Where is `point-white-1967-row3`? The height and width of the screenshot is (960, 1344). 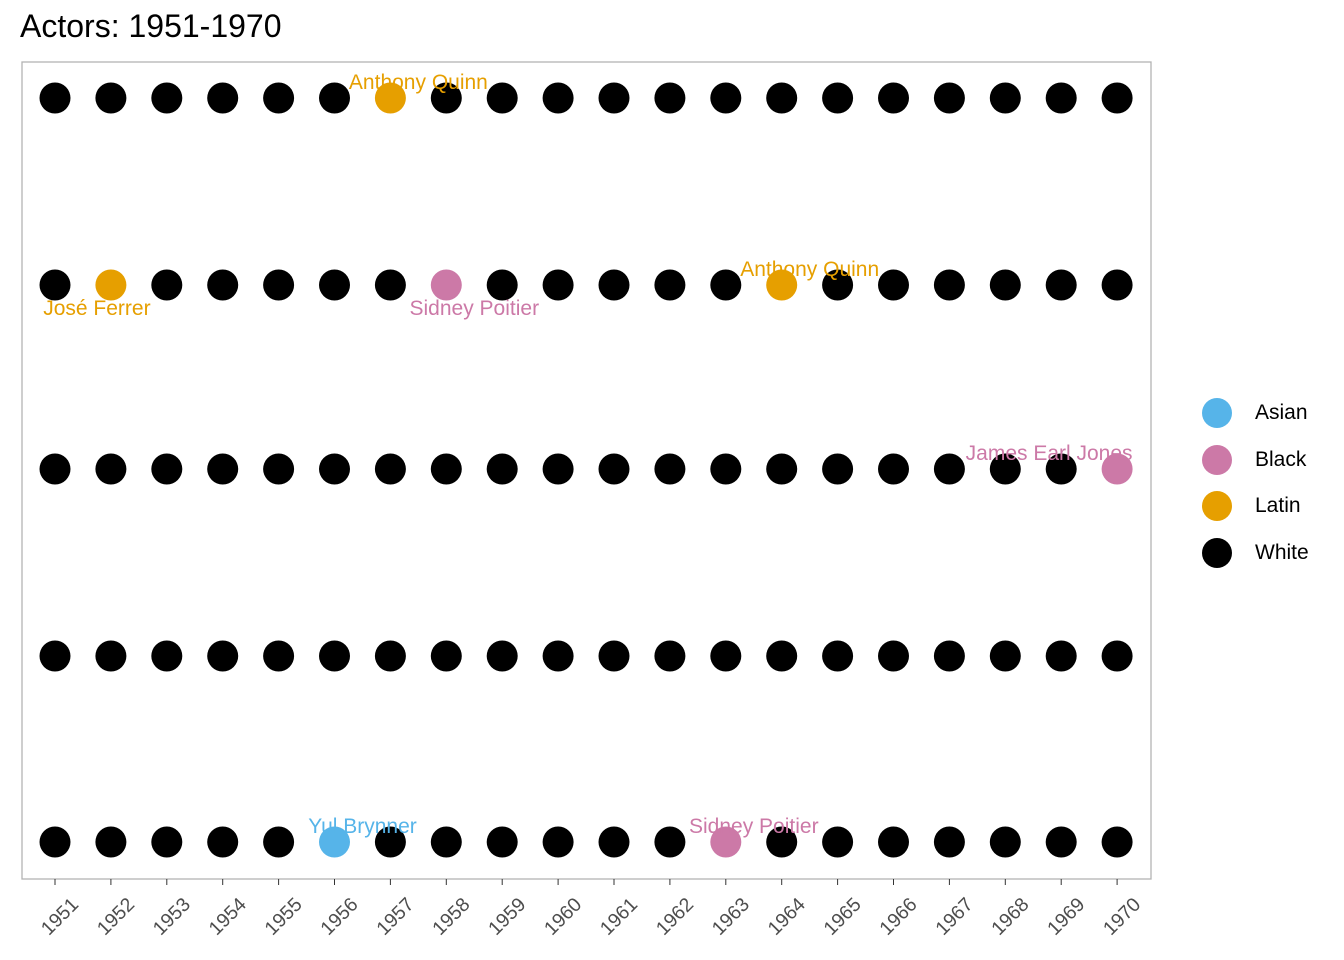 point-white-1967-row3 is located at coordinates (949, 469).